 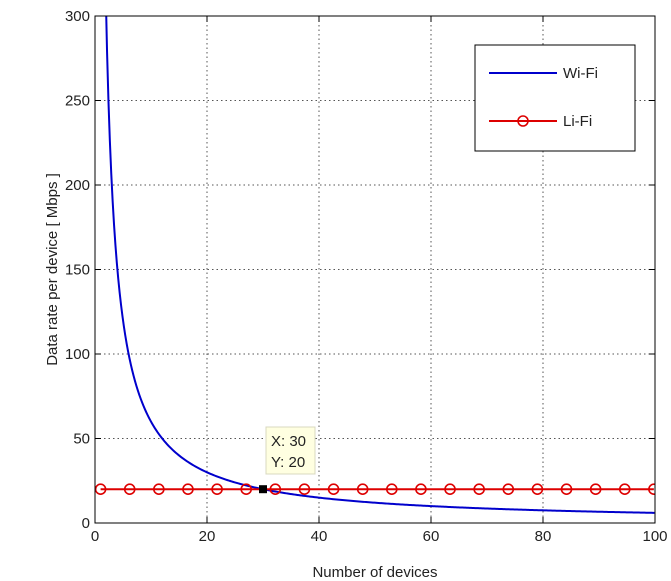 I want to click on legend: Wi-Fi Li-Fi, so click(x=555, y=98).